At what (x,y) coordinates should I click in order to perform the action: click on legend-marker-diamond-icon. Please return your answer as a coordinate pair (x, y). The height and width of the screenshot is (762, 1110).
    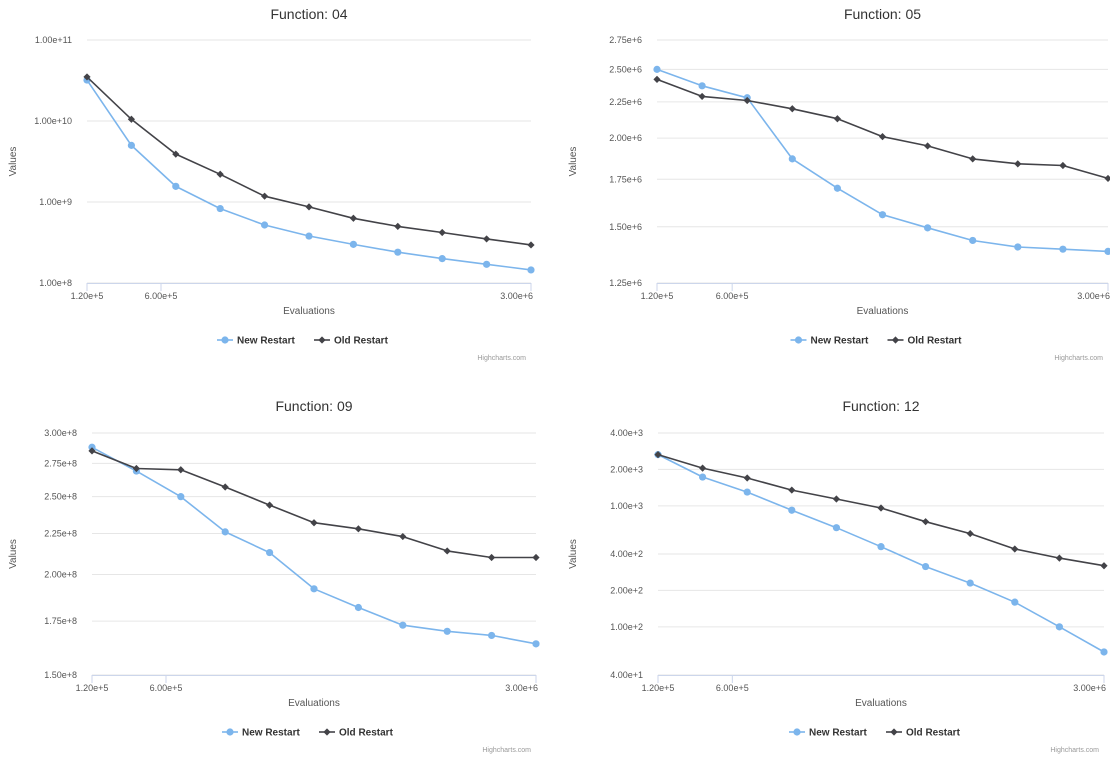
    Looking at the image, I should click on (322, 340).